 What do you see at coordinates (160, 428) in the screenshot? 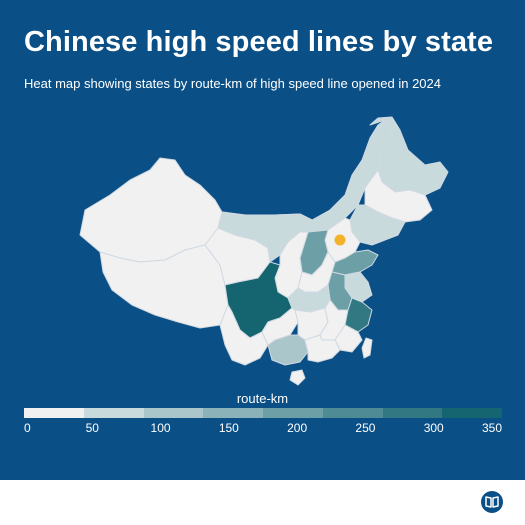
I see `legend-tick-label: 100` at bounding box center [160, 428].